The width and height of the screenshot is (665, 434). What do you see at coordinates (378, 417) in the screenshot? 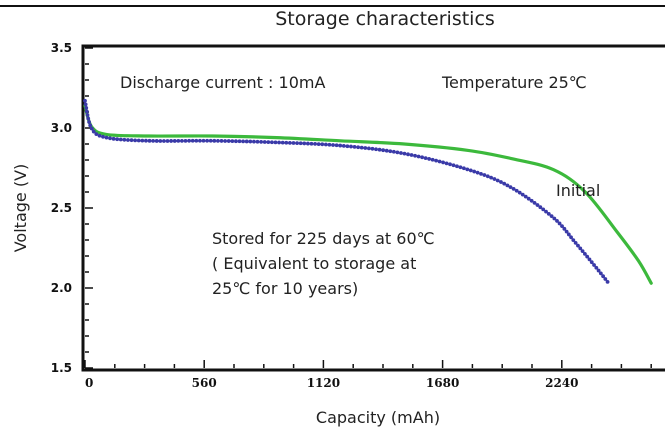
I see `x-axis-label: Capacity (mAh)` at bounding box center [378, 417].